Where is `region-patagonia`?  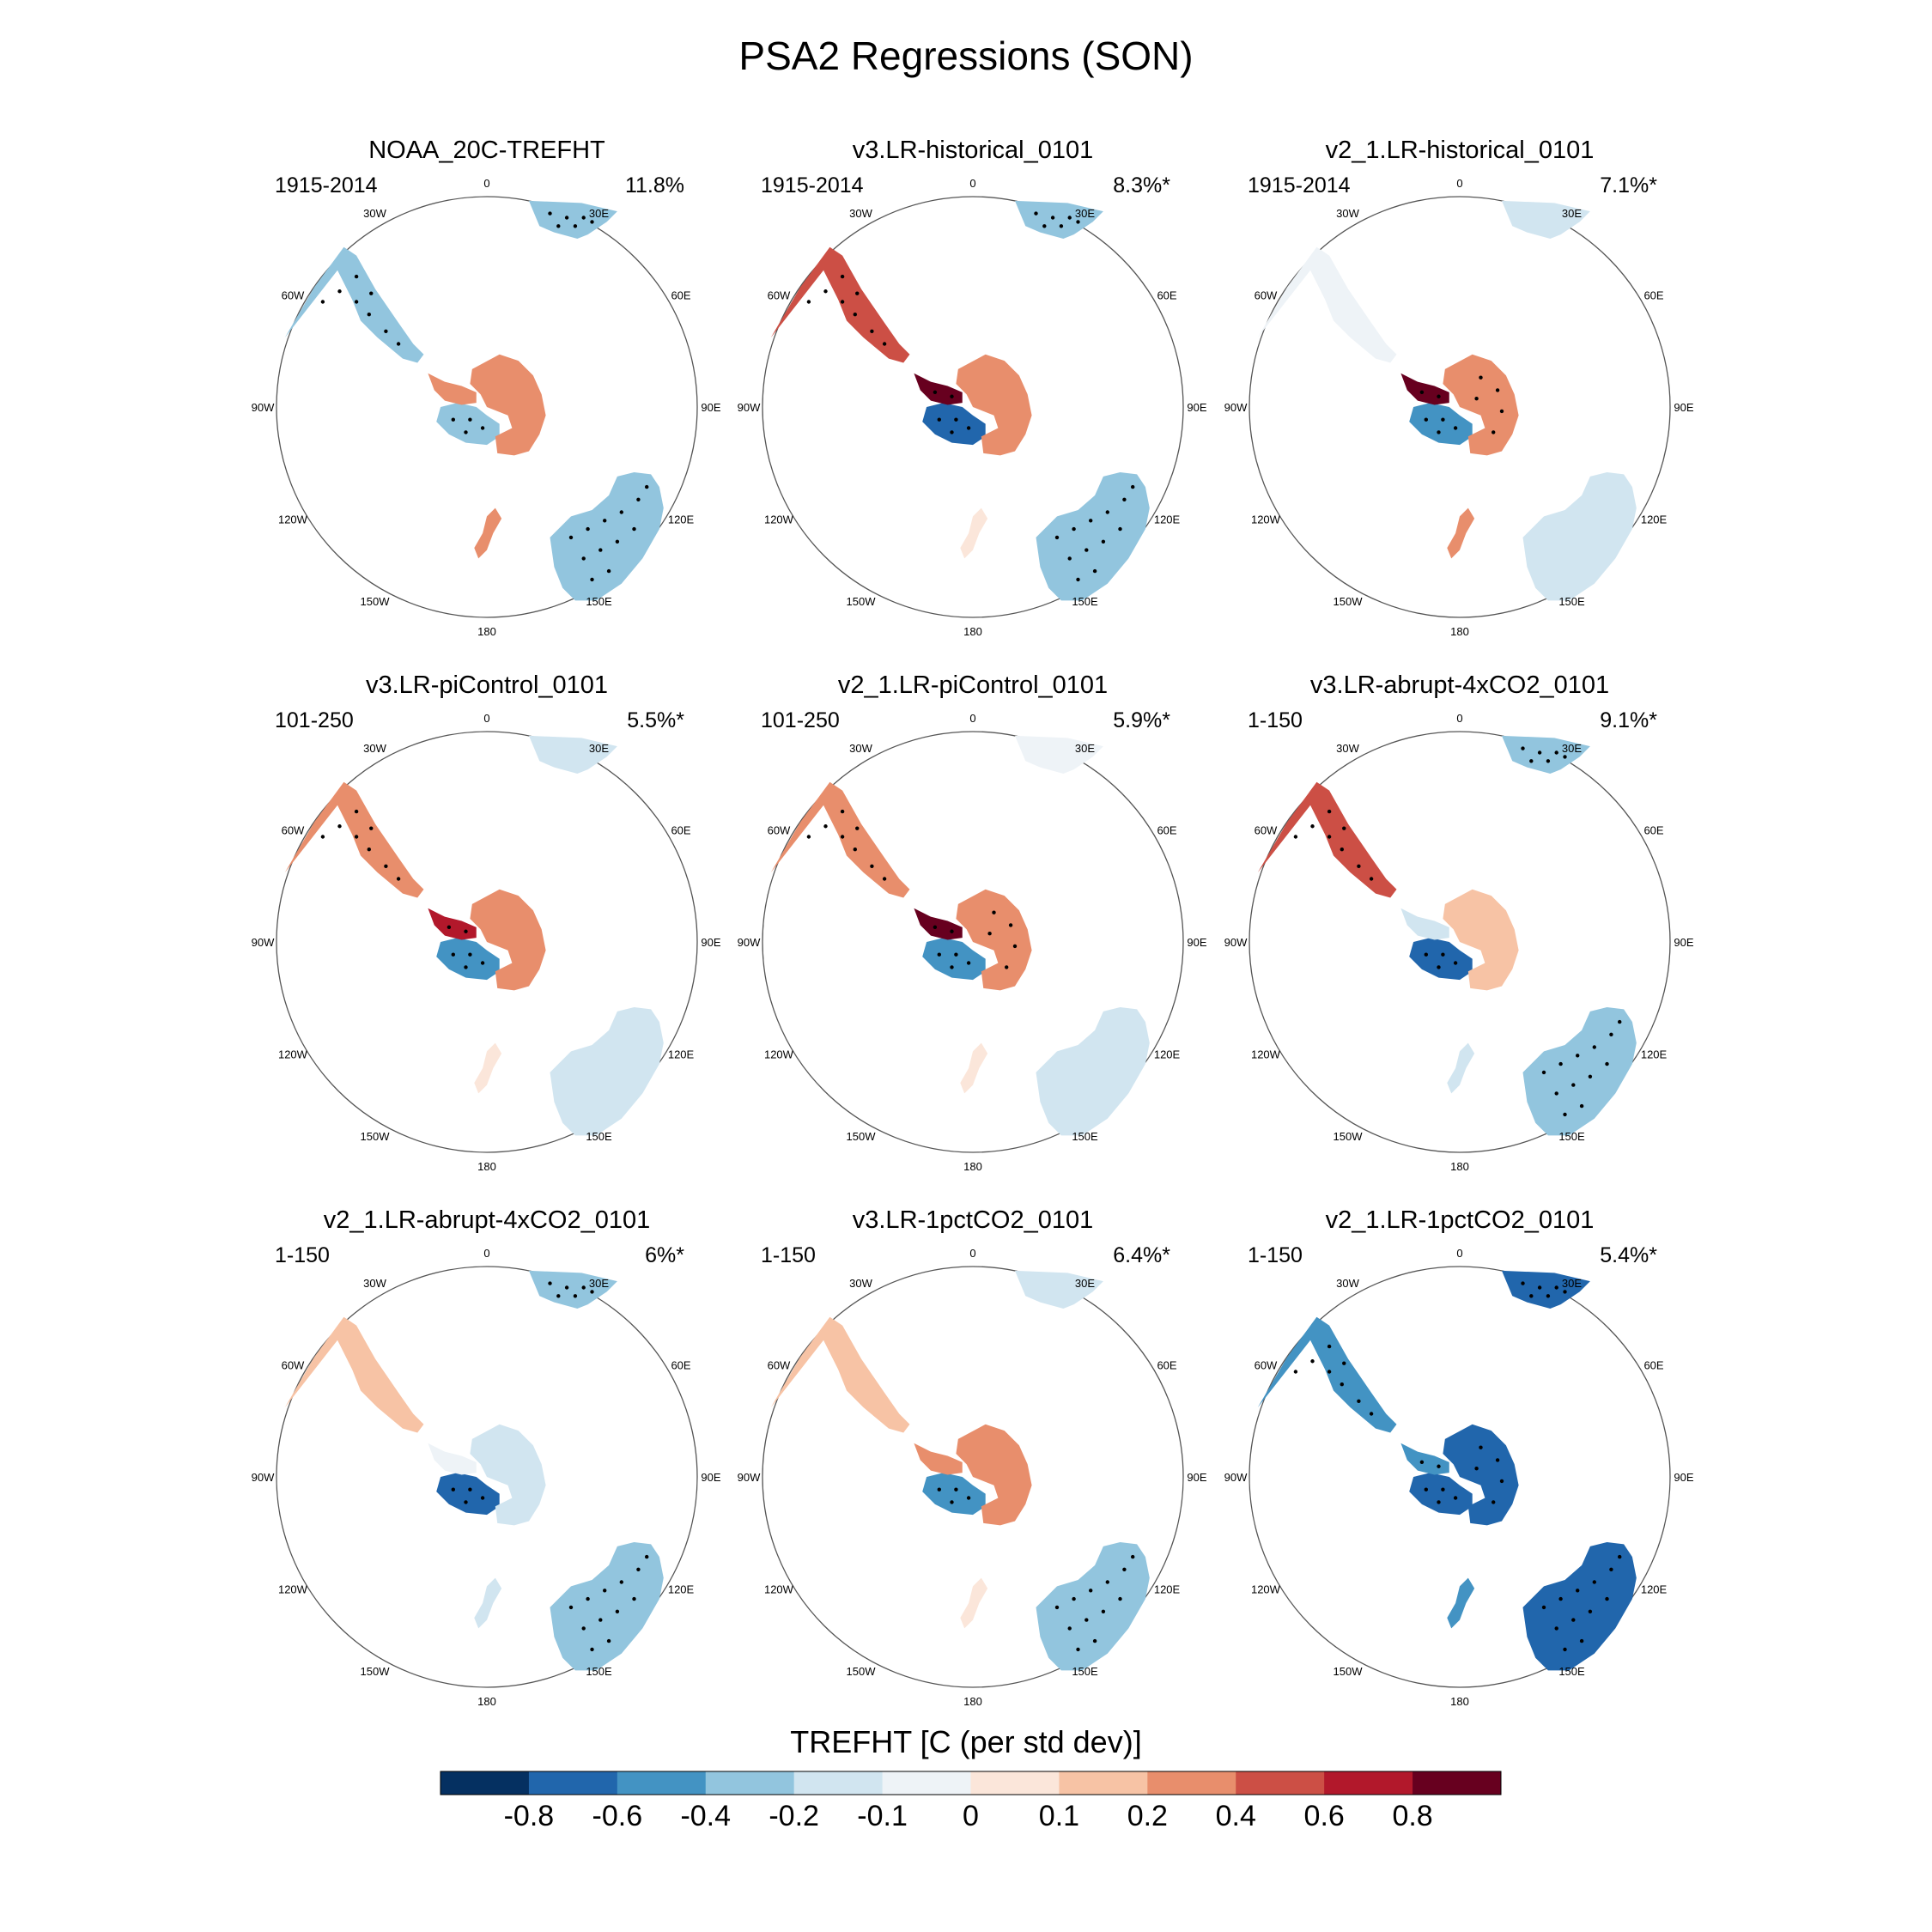
region-patagonia is located at coordinates (841, 840).